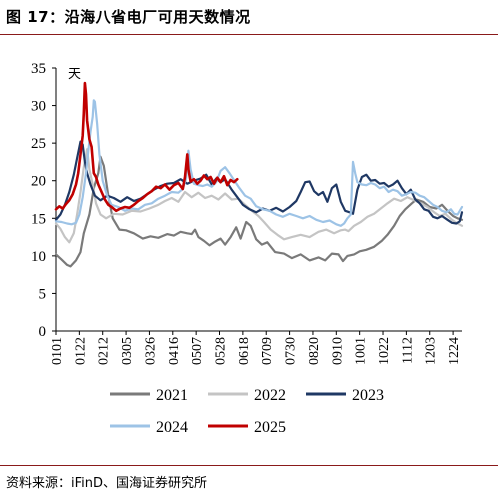 The width and height of the screenshot is (498, 496). Describe the element at coordinates (270, 427) in the screenshot. I see `legend-label-2025: 2025` at that location.